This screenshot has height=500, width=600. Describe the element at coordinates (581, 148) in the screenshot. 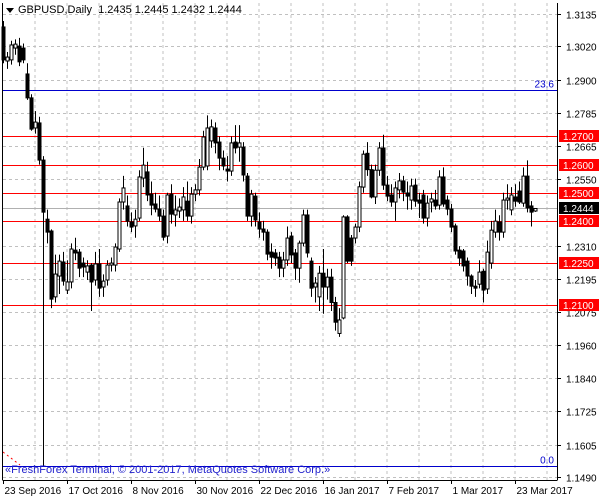

I see `y-tick-label: 1.2665` at that location.